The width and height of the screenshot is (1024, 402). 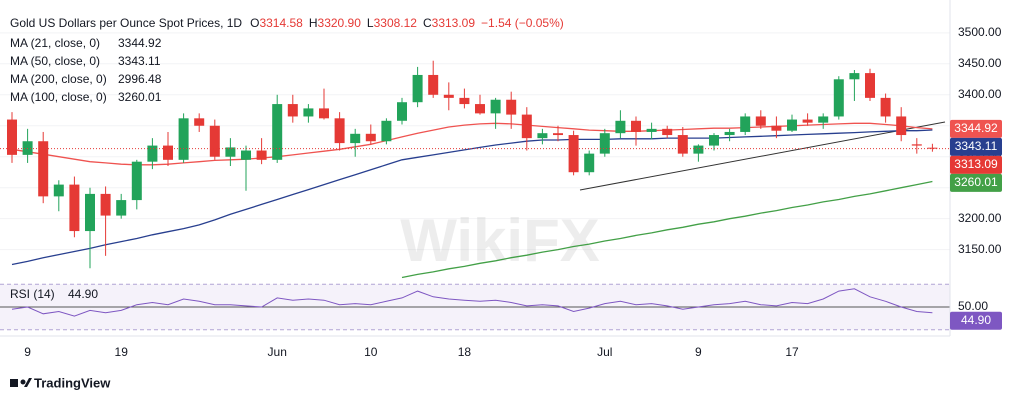 I want to click on y-tick-label: 3200.00, so click(x=980, y=218).